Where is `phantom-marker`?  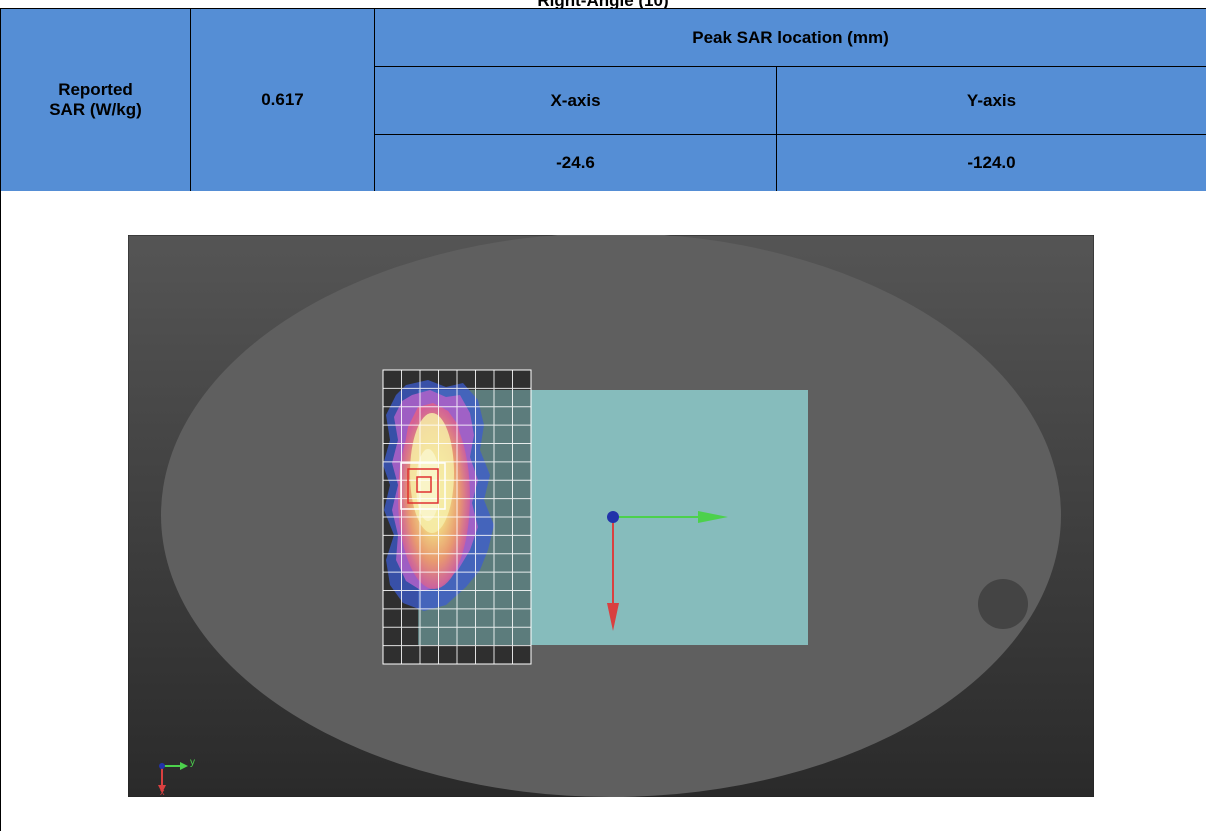 phantom-marker is located at coordinates (1003, 604).